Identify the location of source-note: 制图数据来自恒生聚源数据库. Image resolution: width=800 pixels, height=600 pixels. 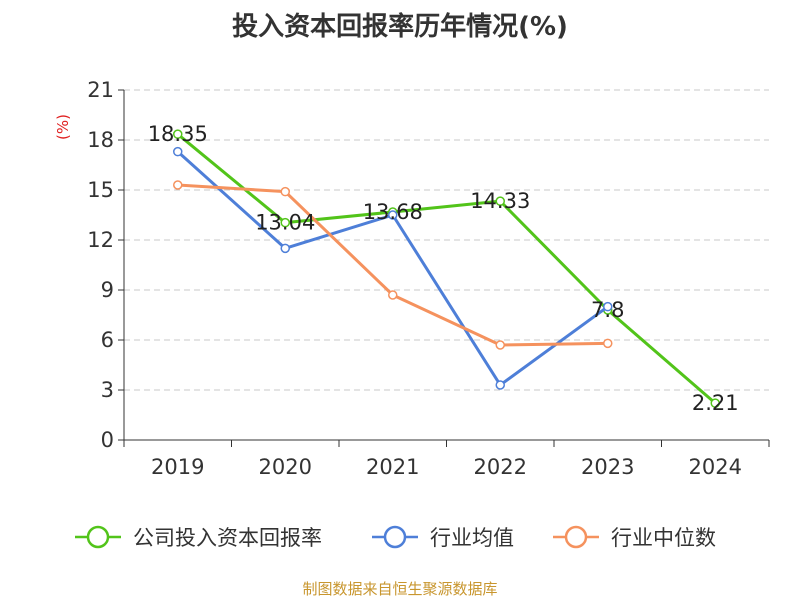
(400, 589).